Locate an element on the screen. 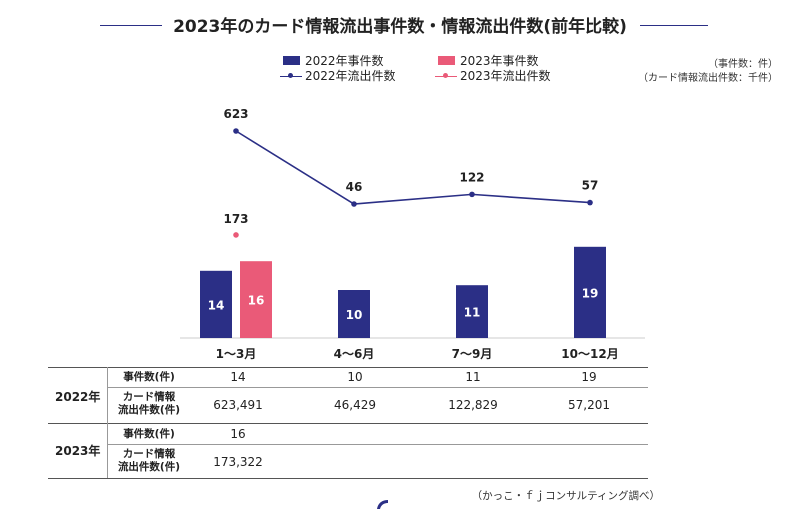 The height and width of the screenshot is (511, 800). table-year-2023: 2023年 is located at coordinates (78, 451).